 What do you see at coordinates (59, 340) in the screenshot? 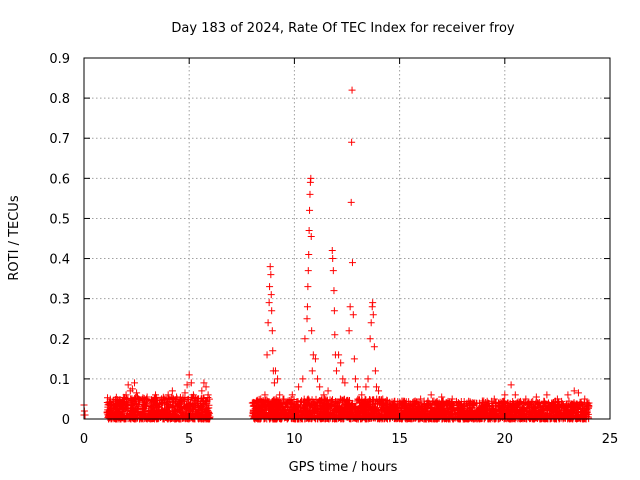
I see `y-tick-label: 0.2` at bounding box center [59, 340].